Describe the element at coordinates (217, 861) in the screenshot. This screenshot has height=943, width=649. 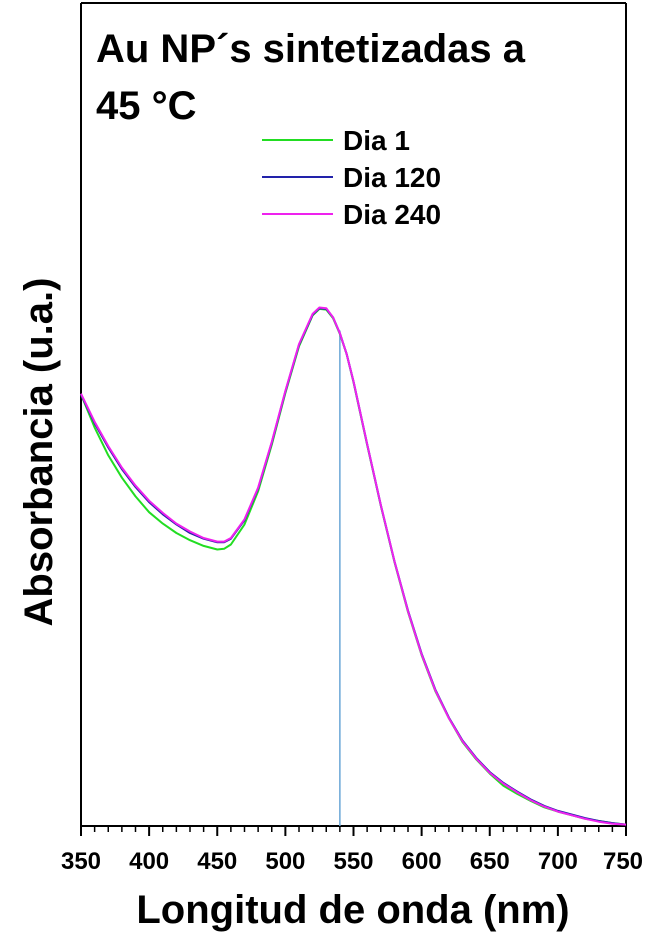
I see `x-tick-label: 450` at that location.